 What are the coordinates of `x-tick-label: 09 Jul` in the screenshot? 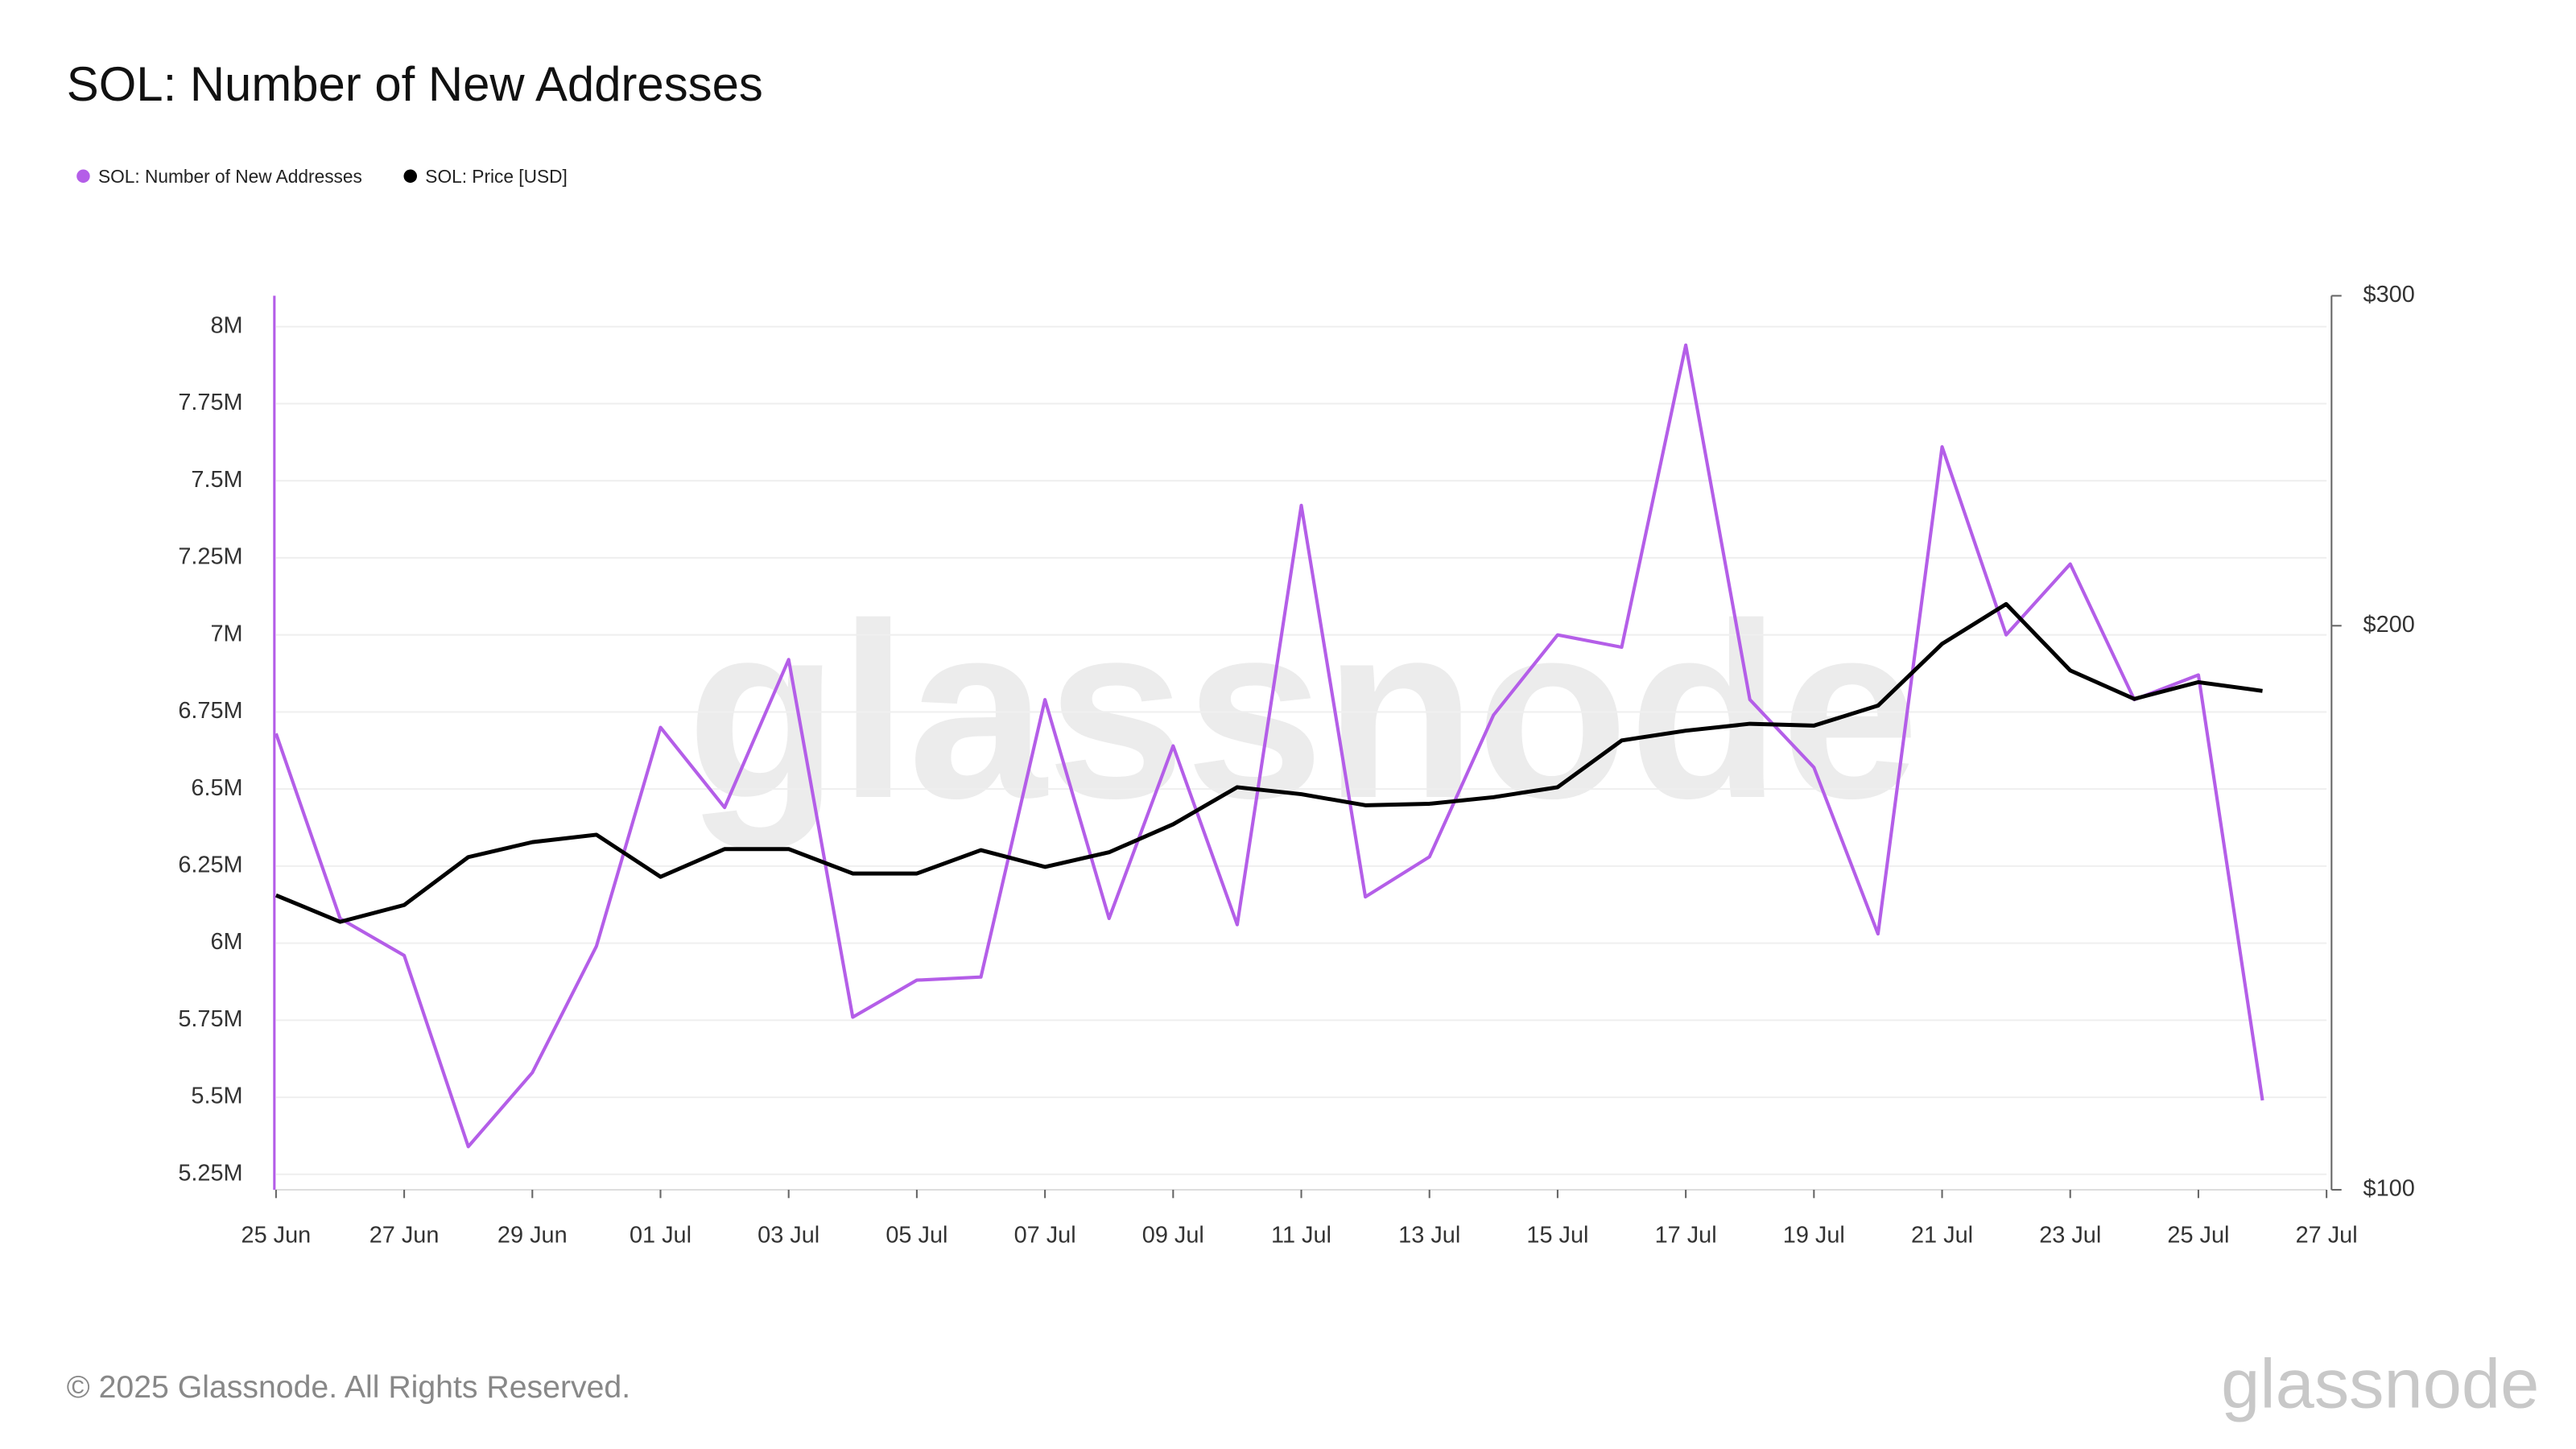 It's located at (1173, 1235).